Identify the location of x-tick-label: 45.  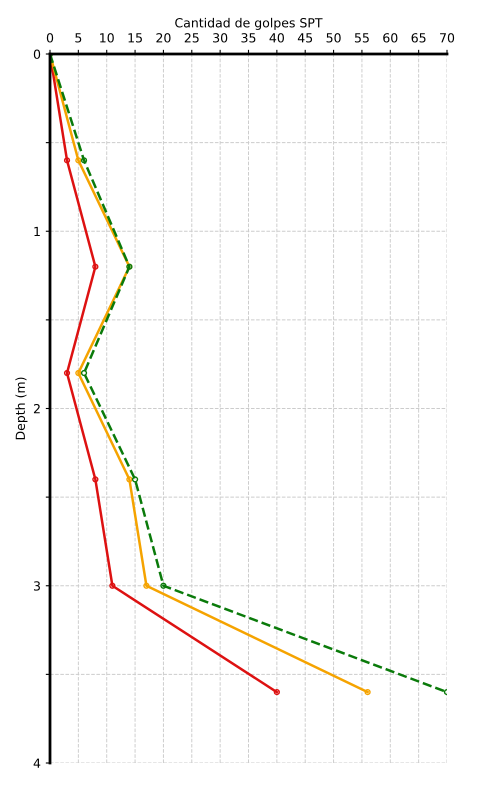
(305, 38).